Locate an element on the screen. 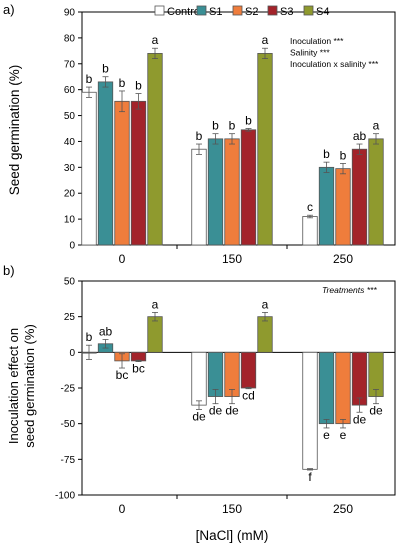  legend-item-s4: S4 is located at coordinates (316, 11).